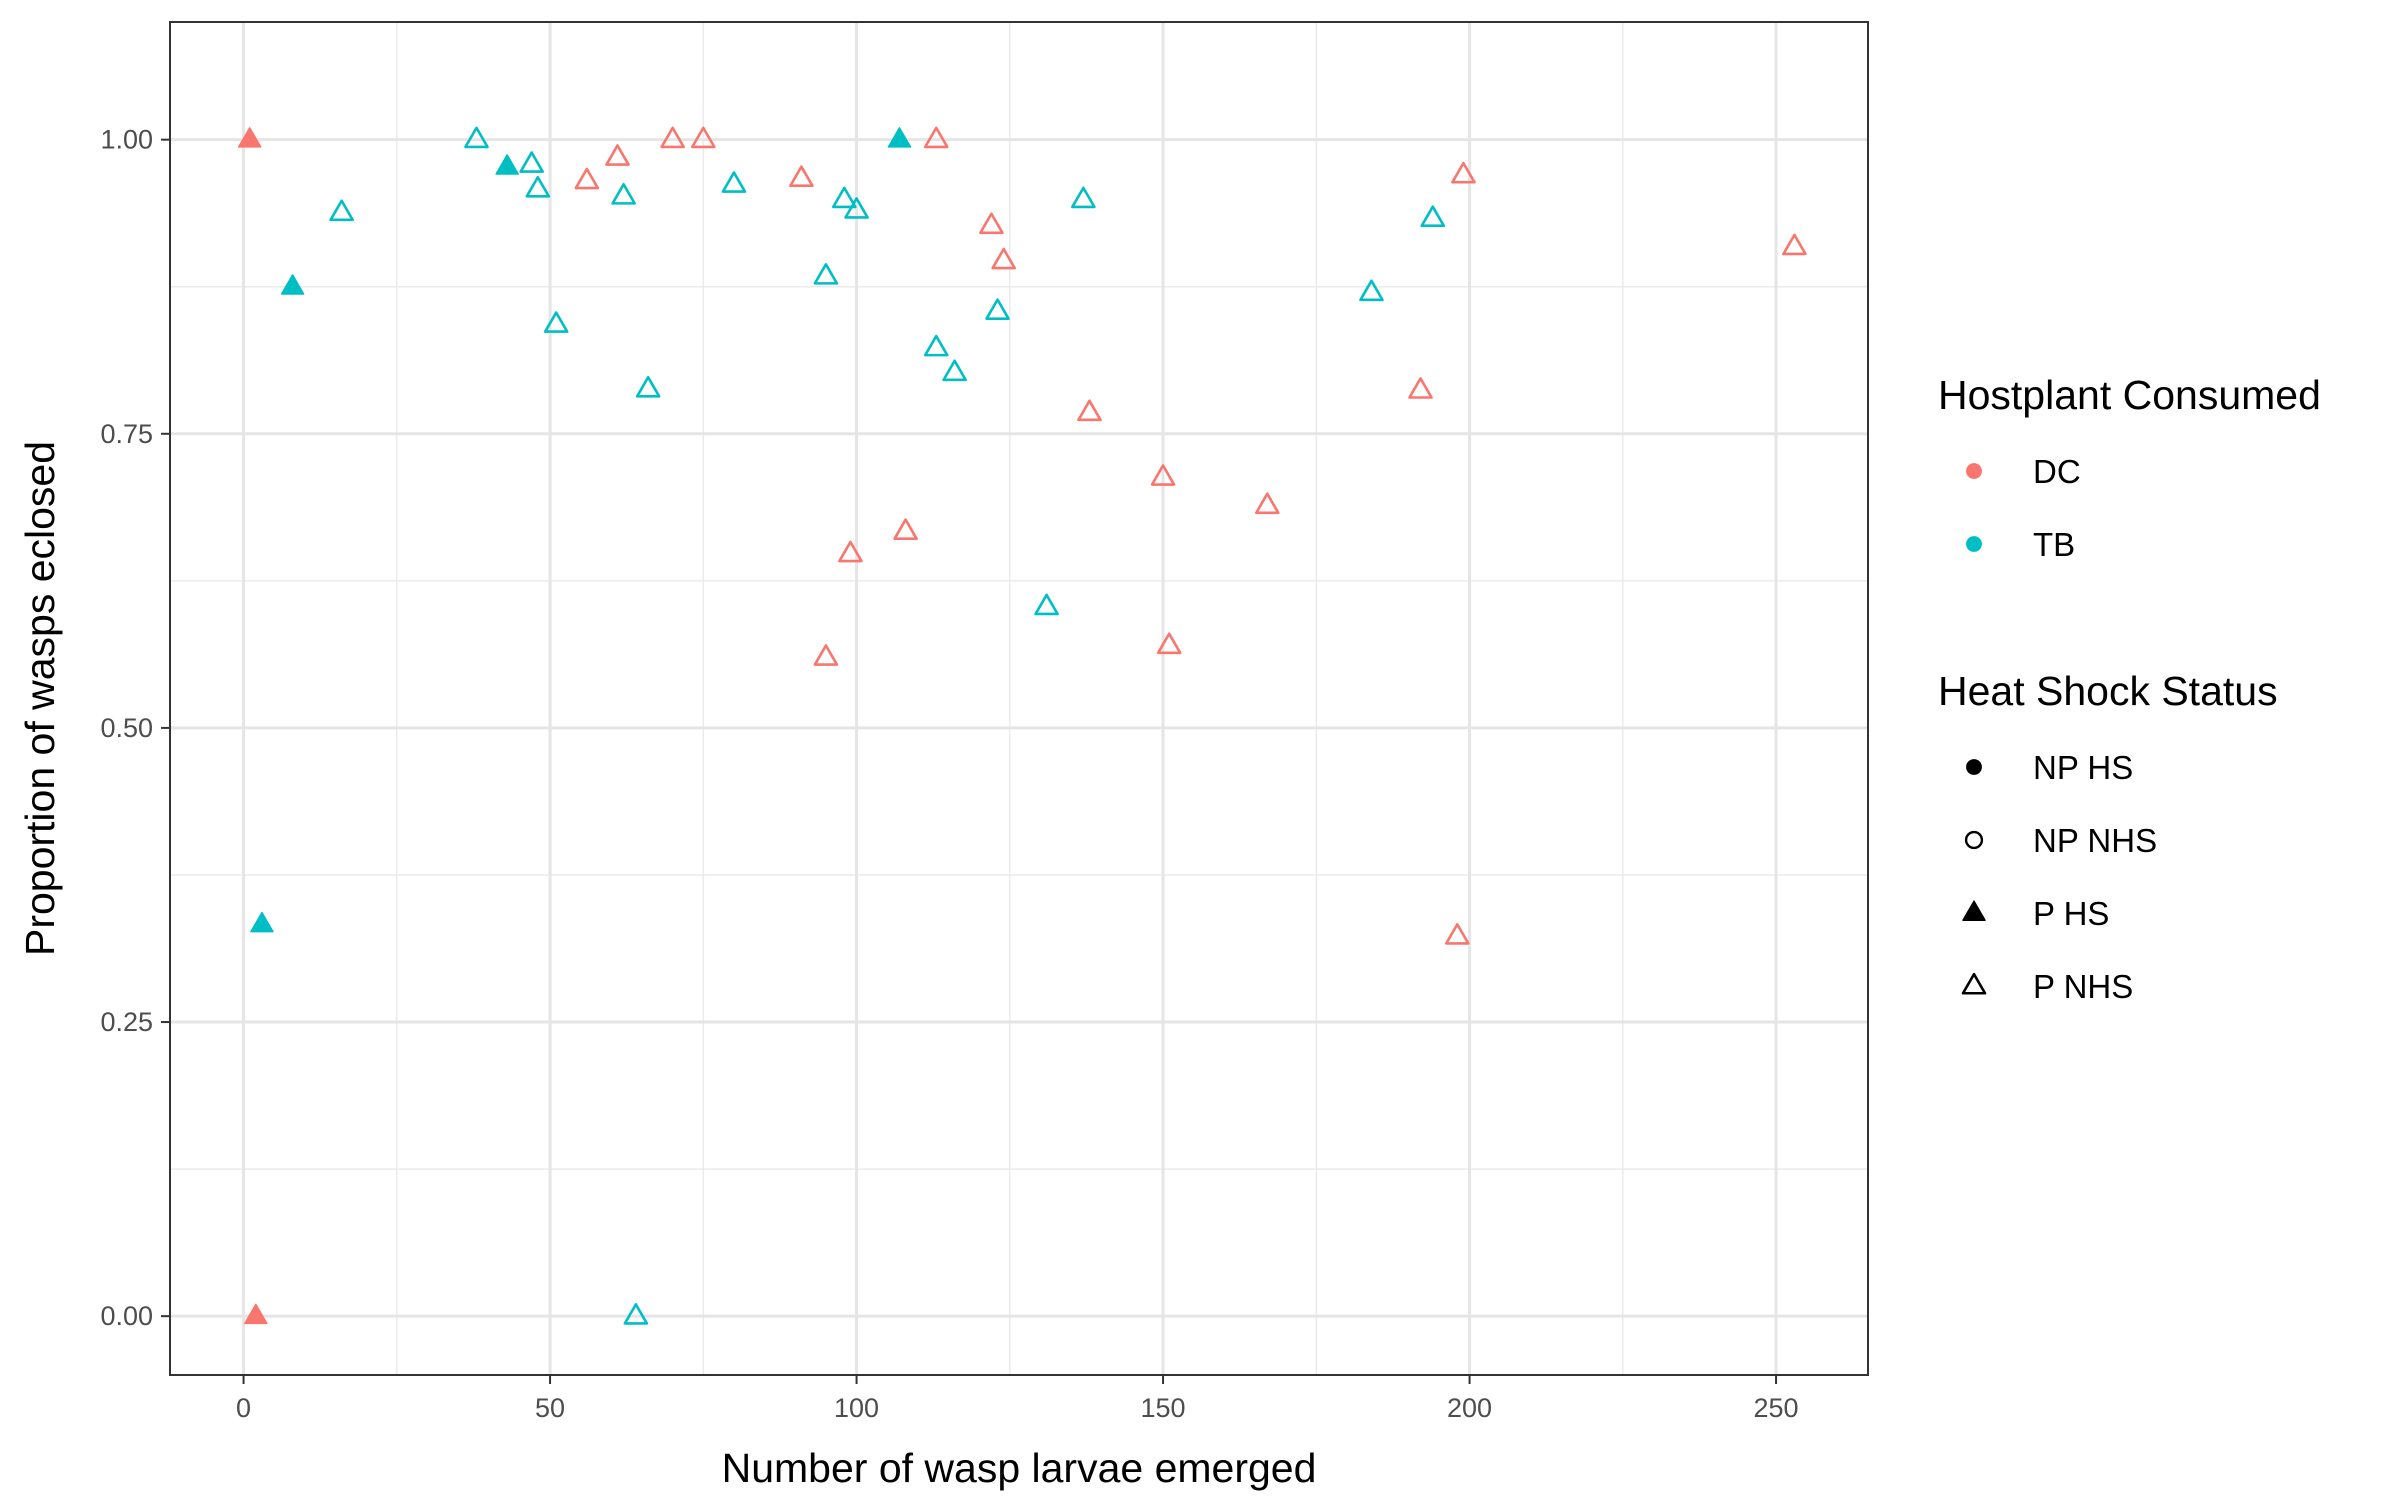 The width and height of the screenshot is (2400, 1500). What do you see at coordinates (2083, 767) in the screenshot?
I see `legend-label: NP HS` at bounding box center [2083, 767].